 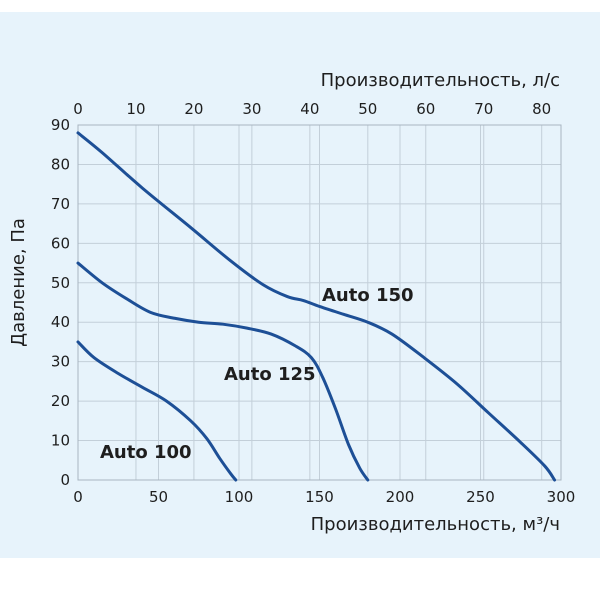 What do you see at coordinates (60, 401) in the screenshot?
I see `y-tick-label: 20` at bounding box center [60, 401].